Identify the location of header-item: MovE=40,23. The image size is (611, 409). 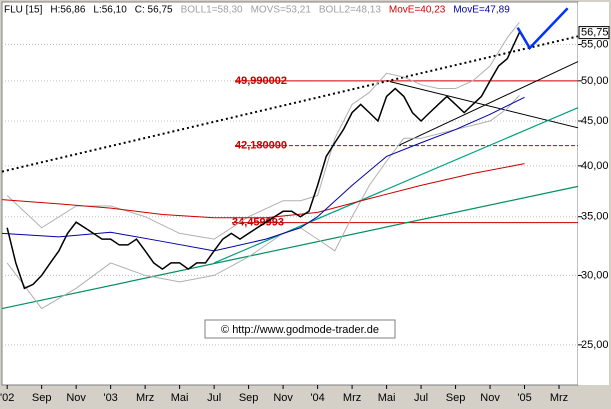
(417, 10).